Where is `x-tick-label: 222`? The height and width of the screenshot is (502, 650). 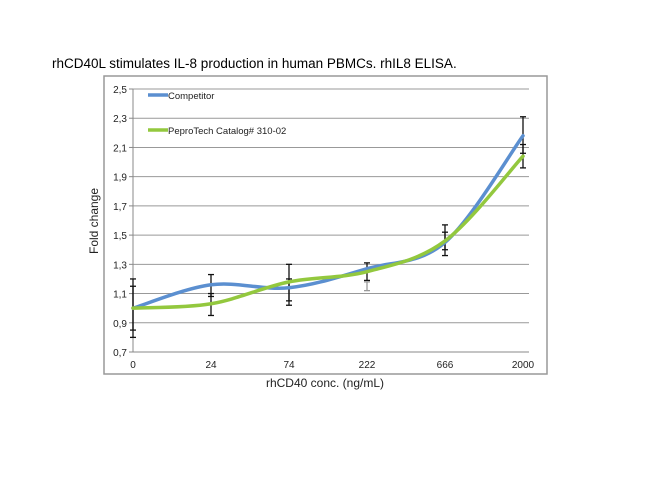 x-tick-label: 222 is located at coordinates (367, 365).